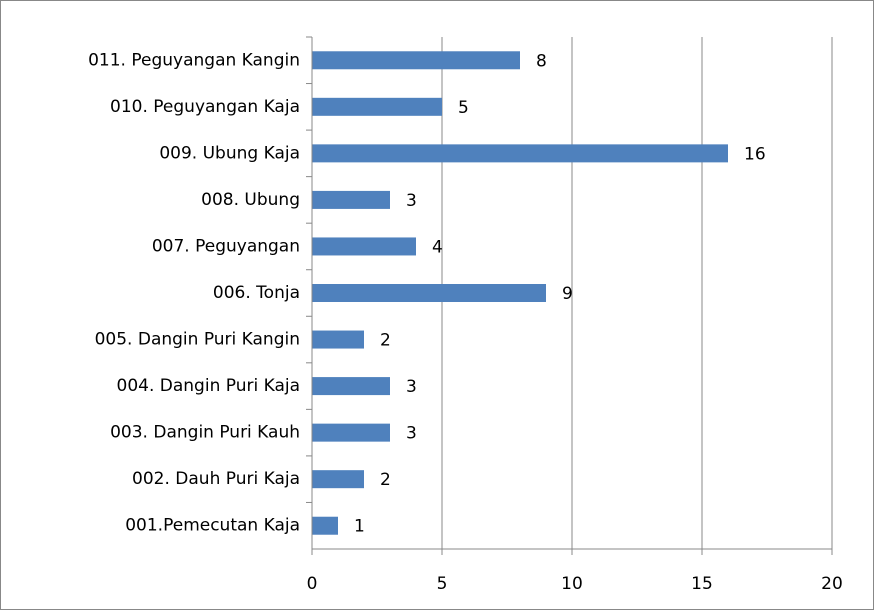 This screenshot has width=875, height=611. I want to click on data-label: 16, so click(755, 154).